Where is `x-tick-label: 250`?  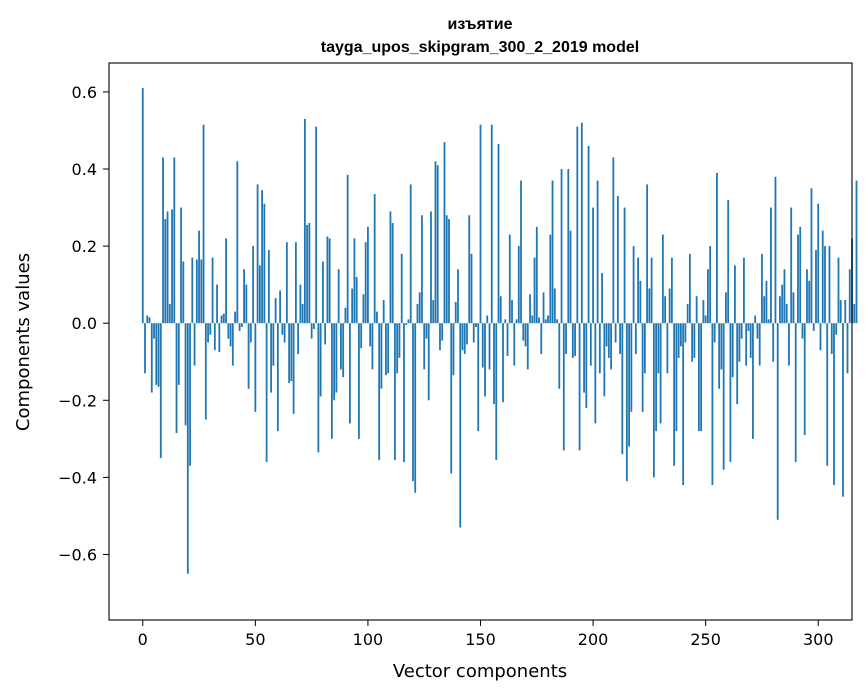
x-tick-label: 250 is located at coordinates (705, 639).